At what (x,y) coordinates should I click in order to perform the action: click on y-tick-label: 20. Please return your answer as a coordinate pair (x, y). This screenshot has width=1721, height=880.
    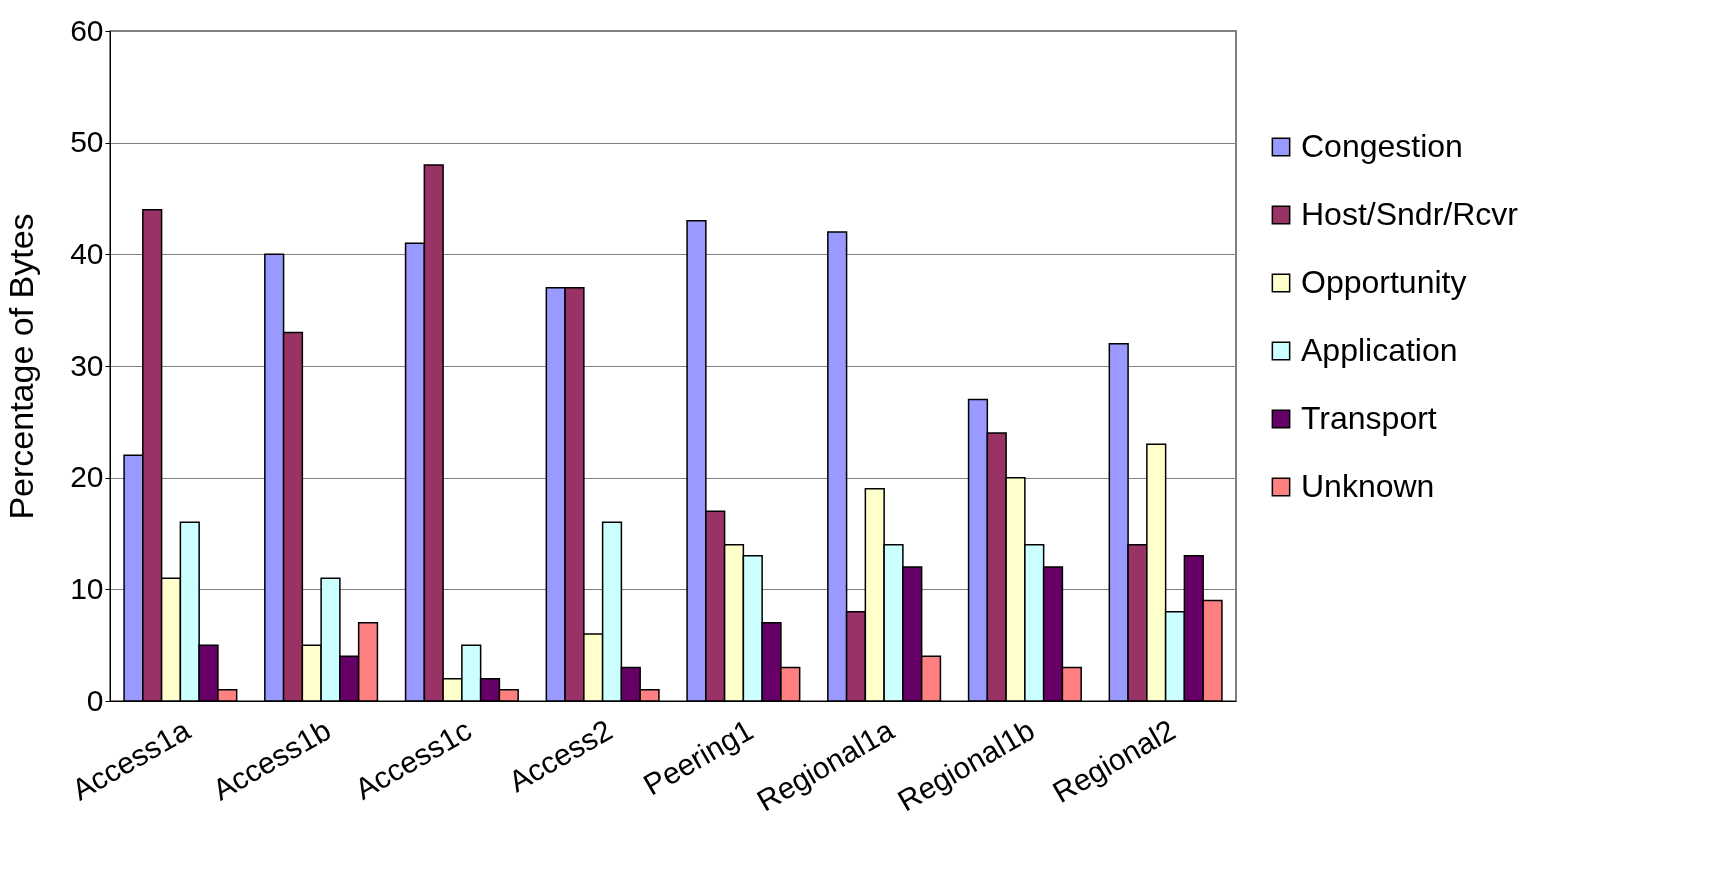
    Looking at the image, I should click on (87, 477).